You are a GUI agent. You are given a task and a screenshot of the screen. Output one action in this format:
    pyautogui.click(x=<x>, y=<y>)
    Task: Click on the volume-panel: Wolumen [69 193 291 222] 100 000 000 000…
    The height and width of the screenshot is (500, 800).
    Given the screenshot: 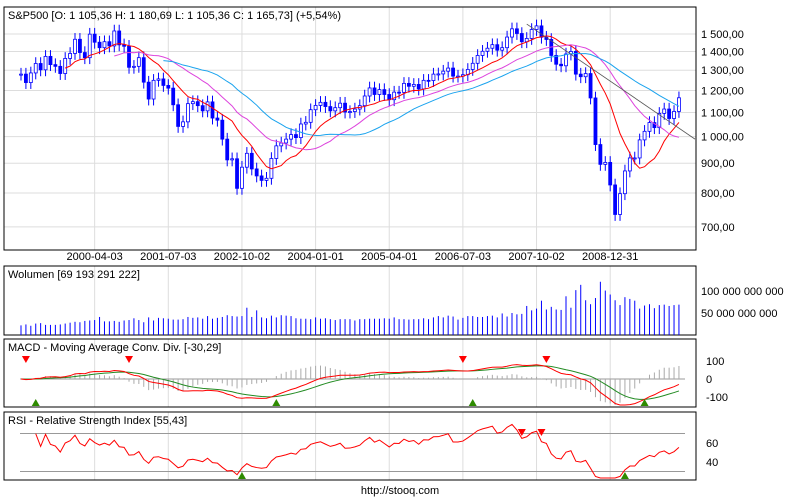 What is the action you would take?
    pyautogui.click(x=393, y=300)
    